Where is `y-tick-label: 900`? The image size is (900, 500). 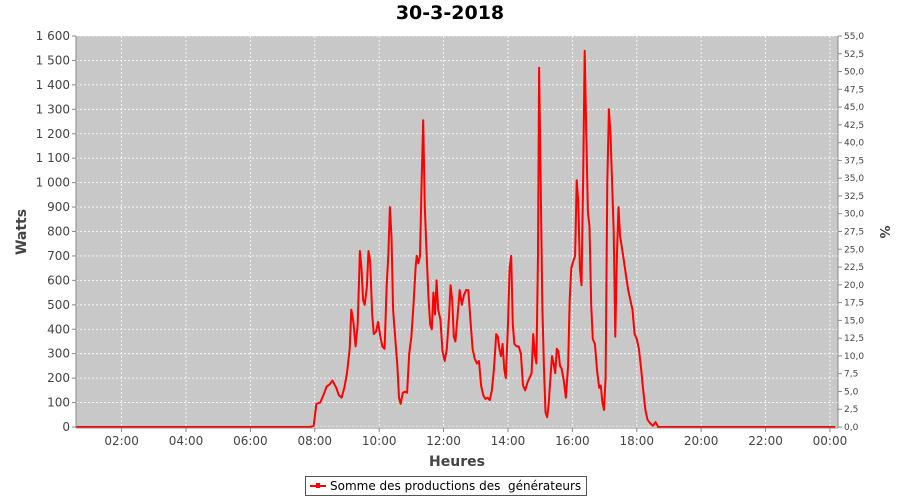 y-tick-label: 900 is located at coordinates (58, 207).